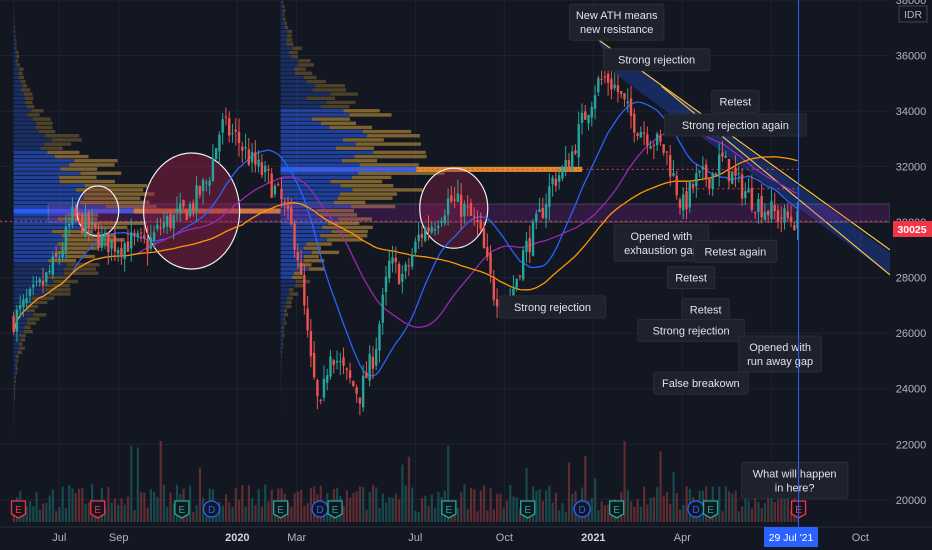  I want to click on annotation: New ATH means new resistance, so click(616, 22).